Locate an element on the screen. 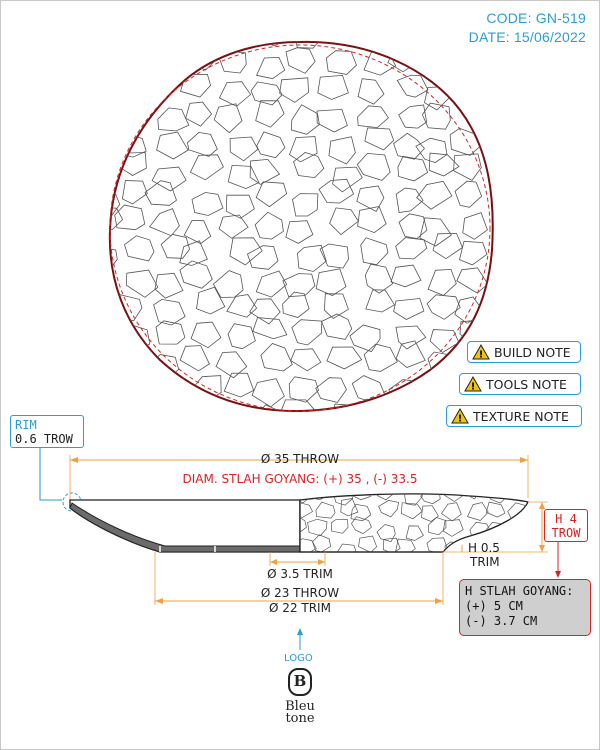 Image resolution: width=600 pixels, height=750 pixels. height-throw-callout: H 4 TROW is located at coordinates (566, 525).